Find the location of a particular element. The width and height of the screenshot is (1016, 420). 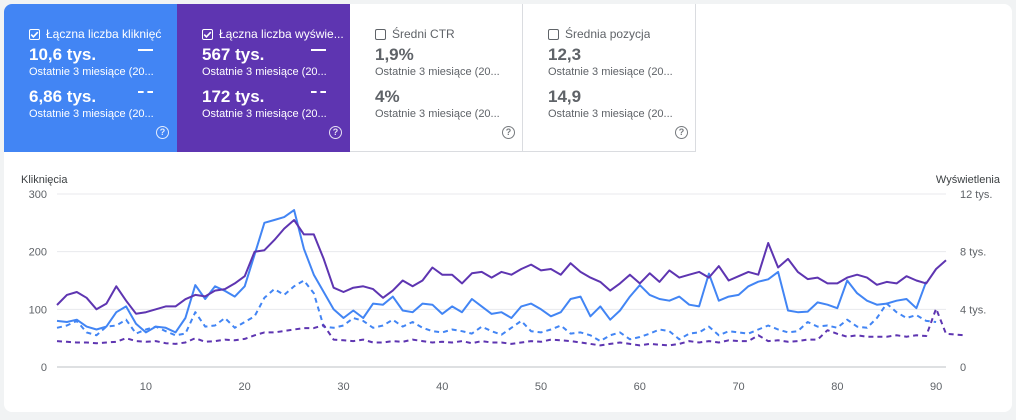

x-tick-label: 90 is located at coordinates (936, 387).